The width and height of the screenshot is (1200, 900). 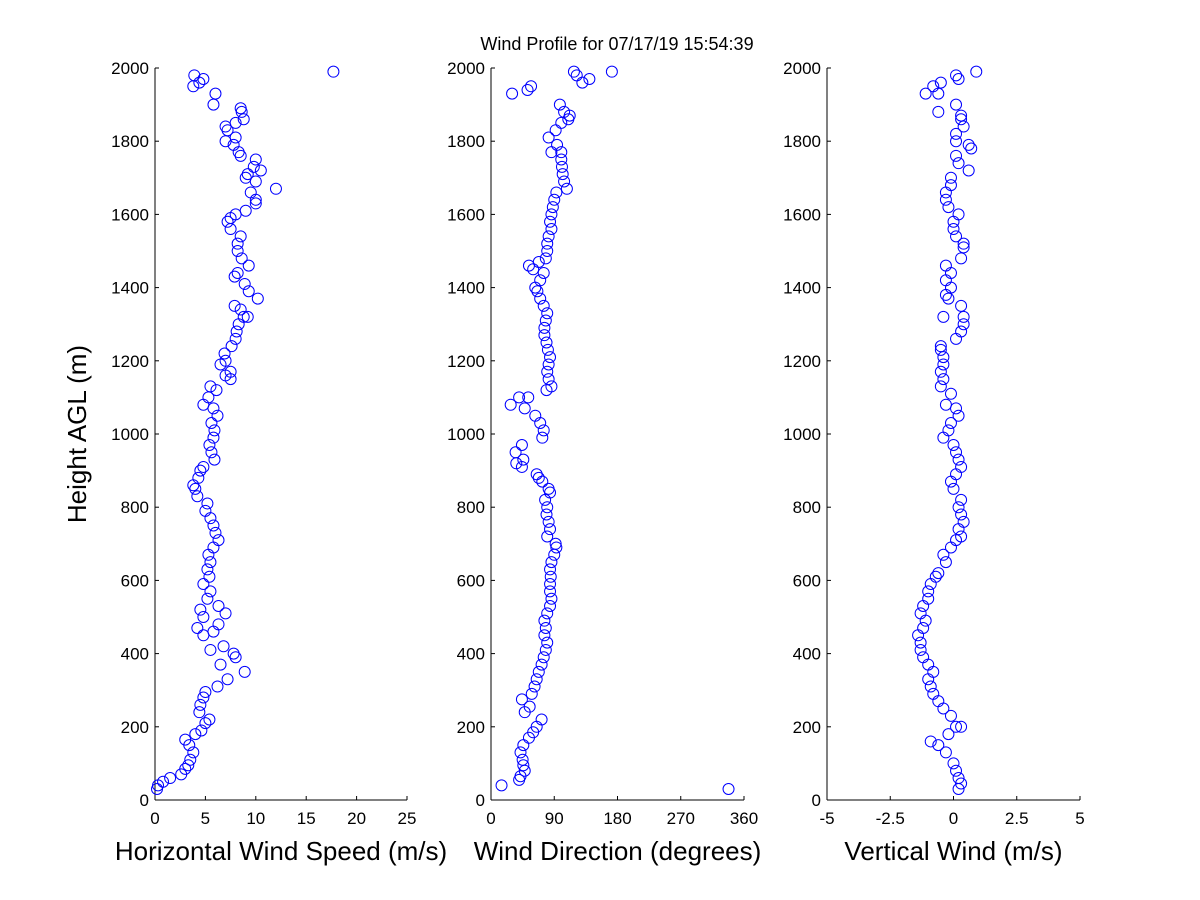 I want to click on y-tick-label: 600, so click(x=135, y=580).